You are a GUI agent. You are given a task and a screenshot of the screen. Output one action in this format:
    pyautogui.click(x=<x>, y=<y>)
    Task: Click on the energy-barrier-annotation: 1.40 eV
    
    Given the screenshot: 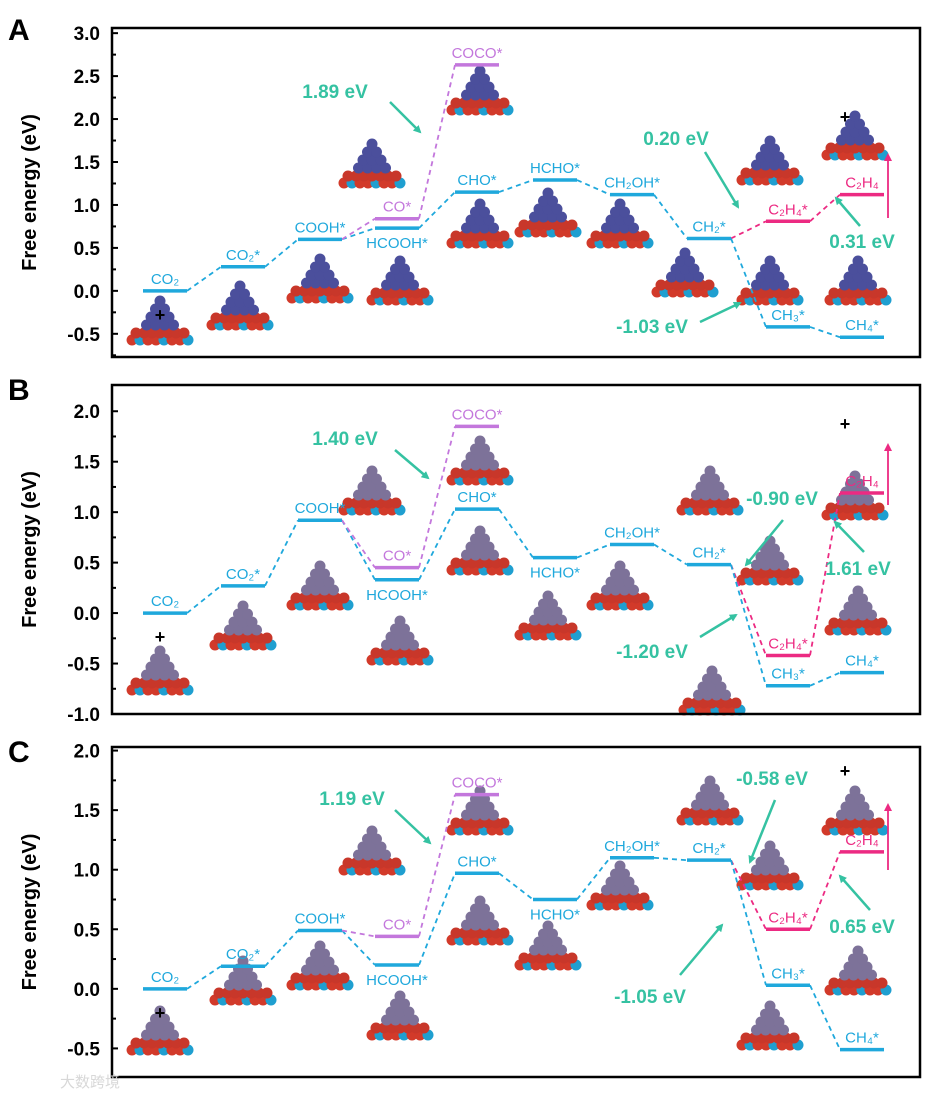 What is the action you would take?
    pyautogui.click(x=345, y=439)
    